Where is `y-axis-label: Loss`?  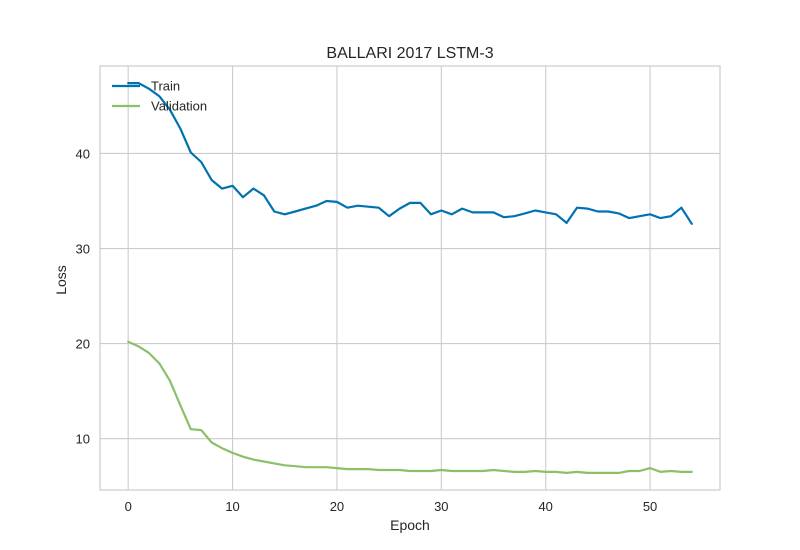 y-axis-label: Loss is located at coordinates (61, 280).